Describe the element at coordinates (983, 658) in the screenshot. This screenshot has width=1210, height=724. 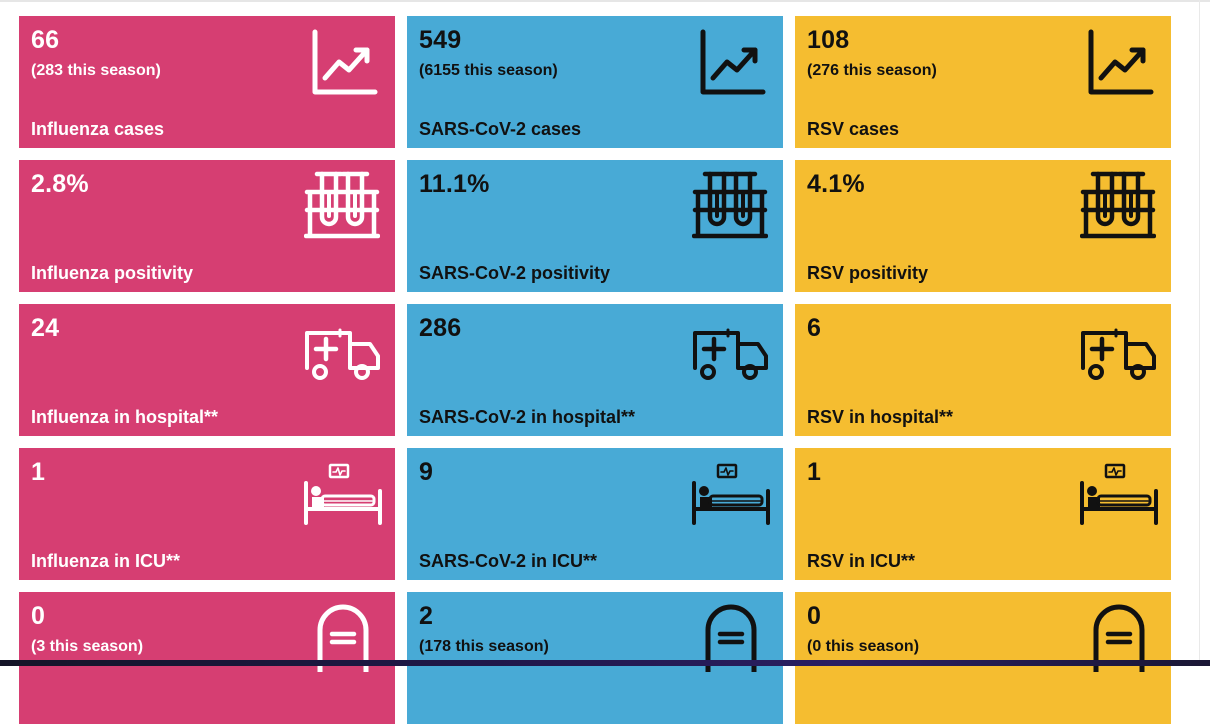
I see `rsv-deaths-tile: 0 (0 this season)` at that location.